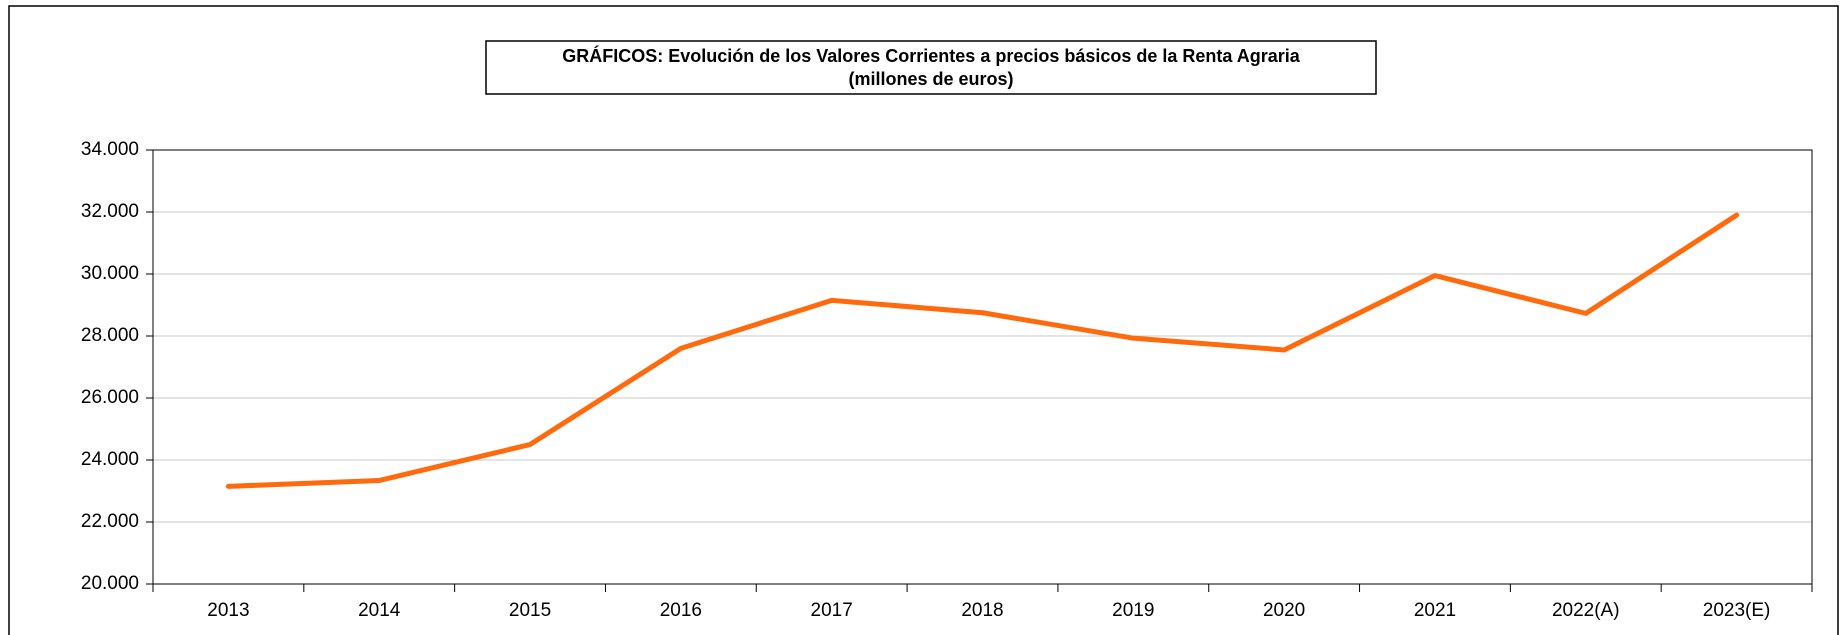  Describe the element at coordinates (681, 610) in the screenshot. I see `x-tick-label: 2016` at that location.